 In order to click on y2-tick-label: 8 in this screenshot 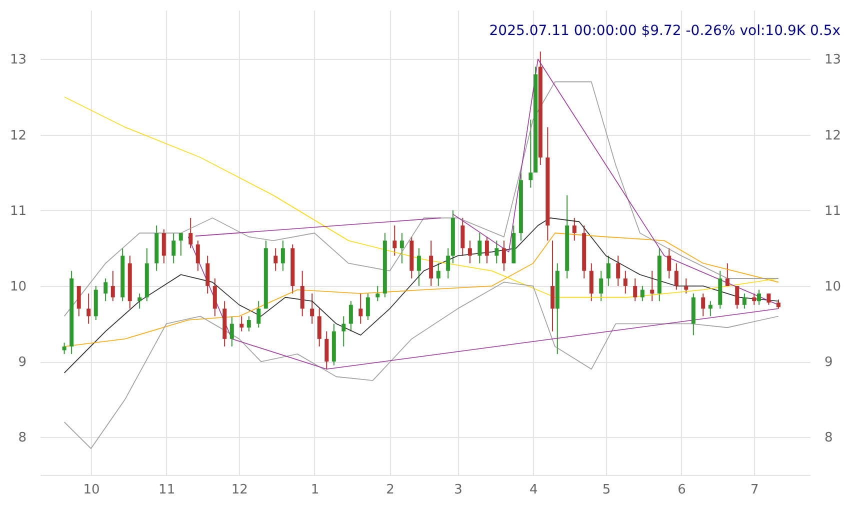, I will do `click(828, 438)`.